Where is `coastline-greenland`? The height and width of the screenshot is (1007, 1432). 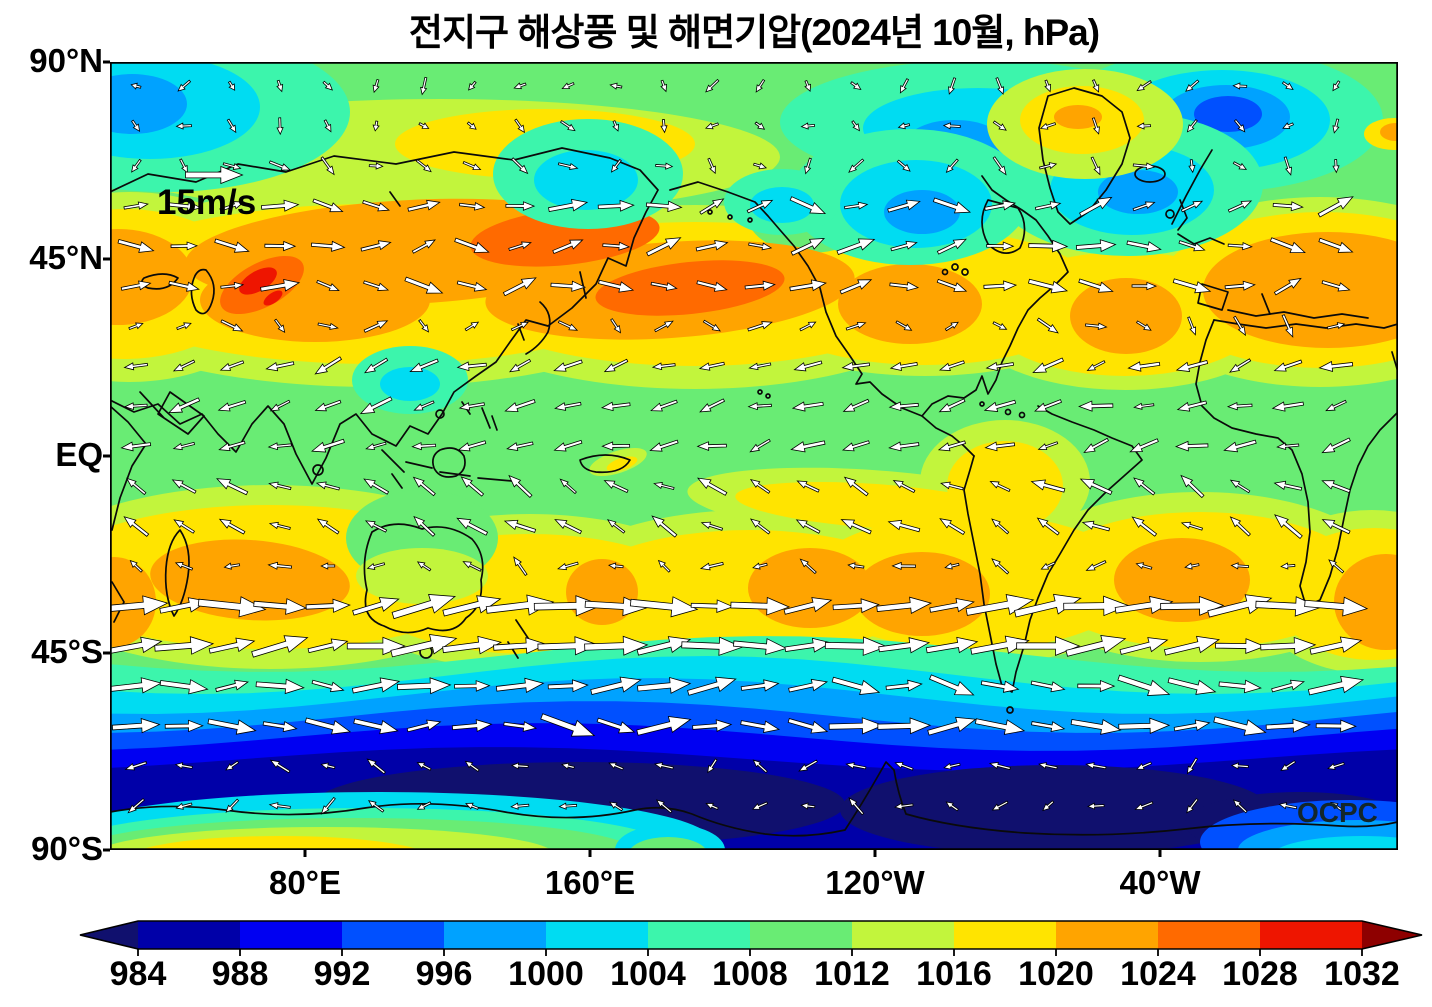
coastline-greenland is located at coordinates (1084, 156).